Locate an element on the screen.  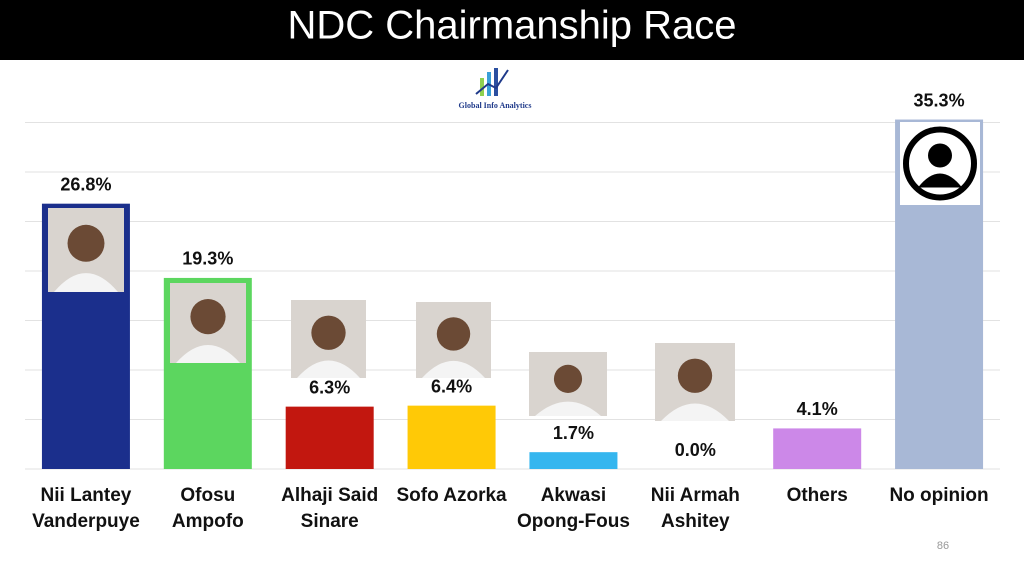
logo-text: Global Info Analytics is located at coordinates (495, 105).